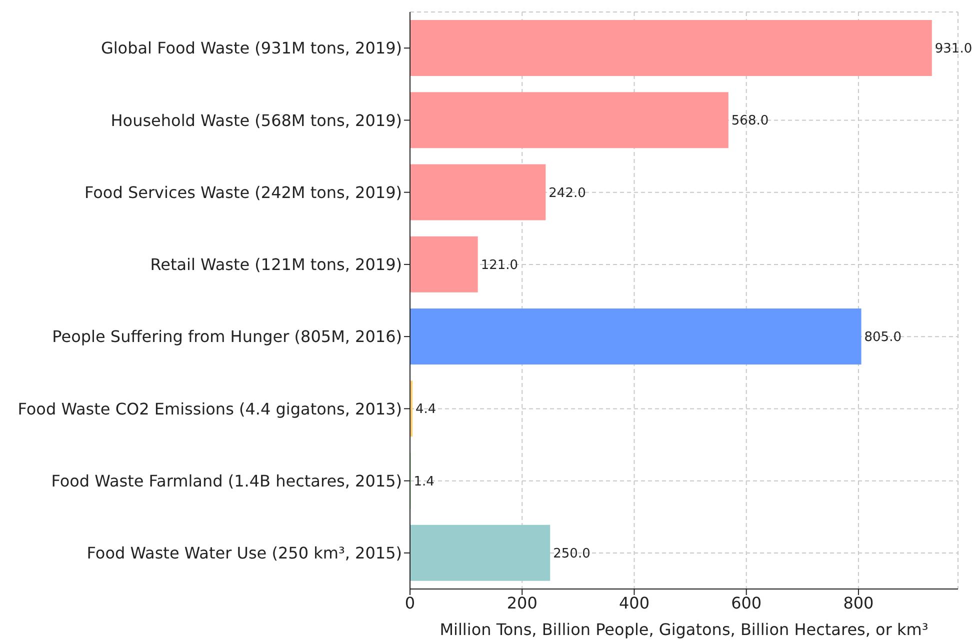  I want to click on x-axis-title: Million Tons, Billion People, Gigatons, Billion Hectares, or km³, so click(684, 629).